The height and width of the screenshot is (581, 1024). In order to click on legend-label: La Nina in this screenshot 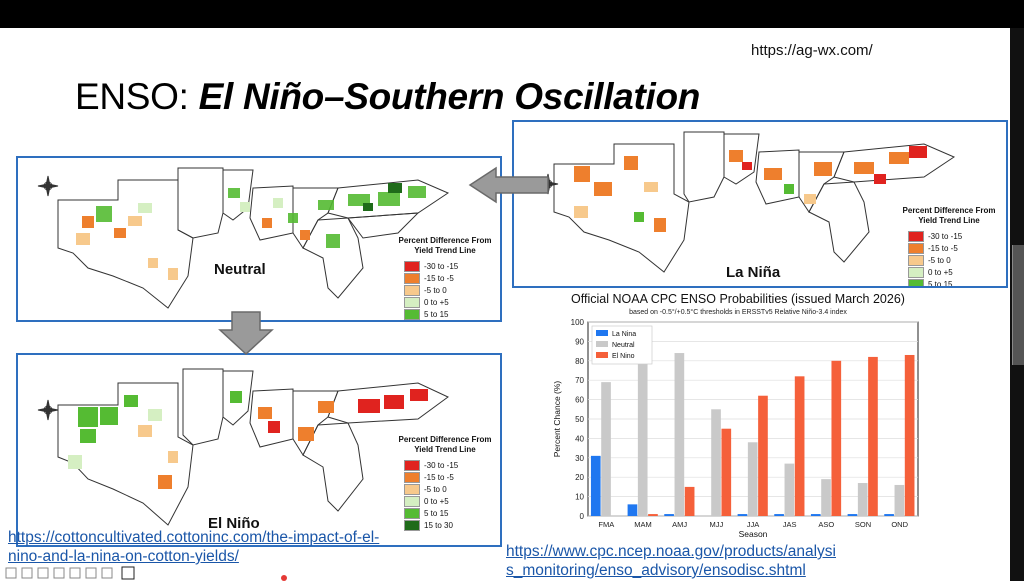, I will do `click(624, 334)`.